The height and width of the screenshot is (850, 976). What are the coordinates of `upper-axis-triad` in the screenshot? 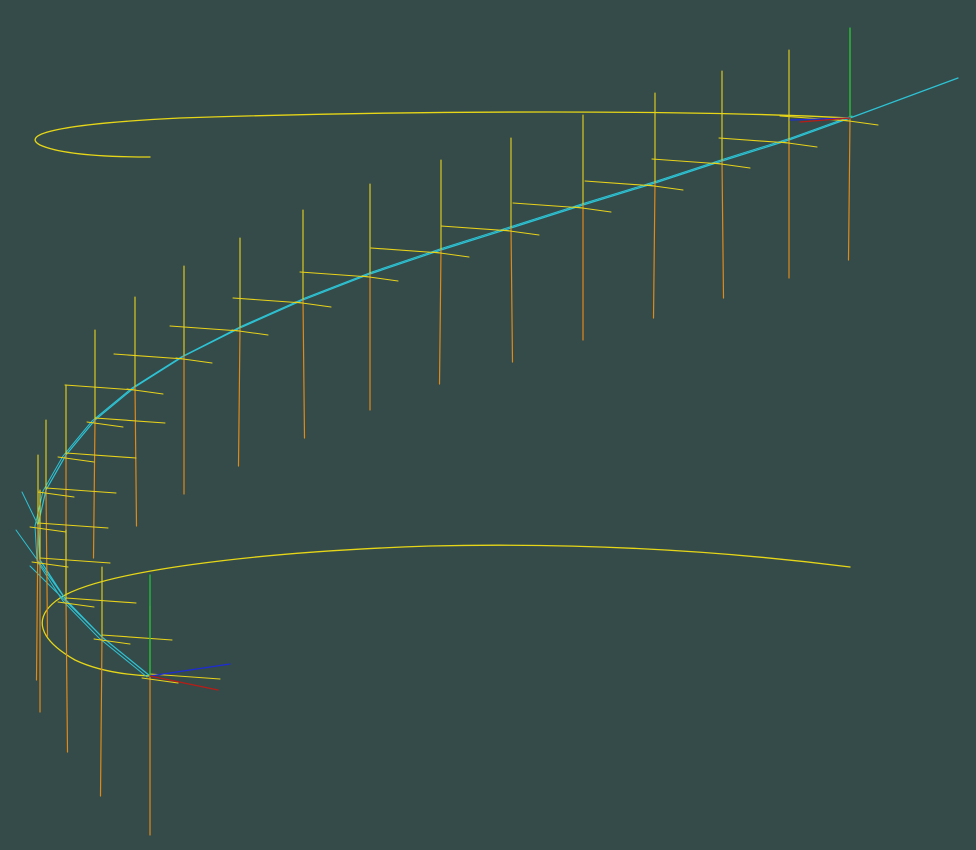 It's located at (820, 75).